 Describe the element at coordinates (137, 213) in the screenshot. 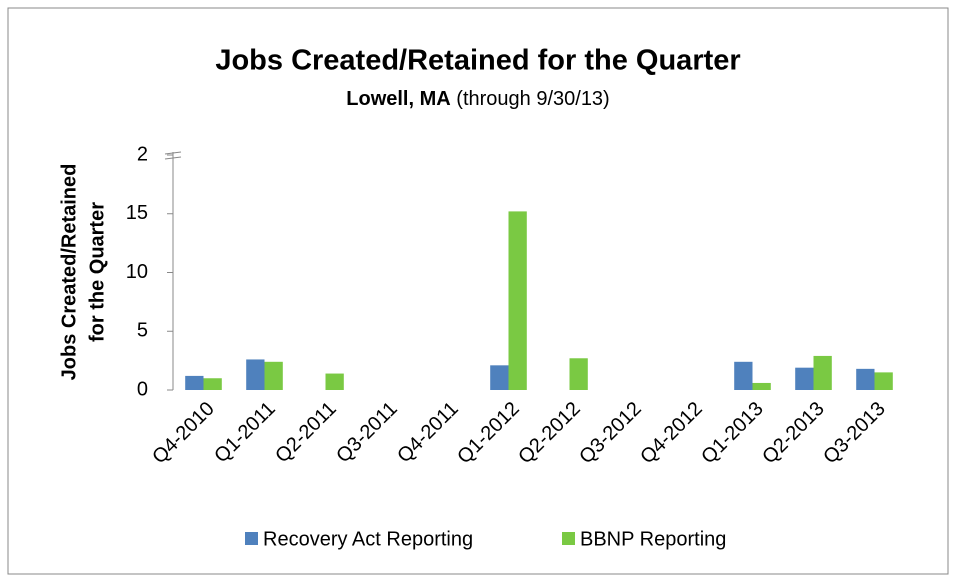

I see `y-tick-label: 15` at that location.